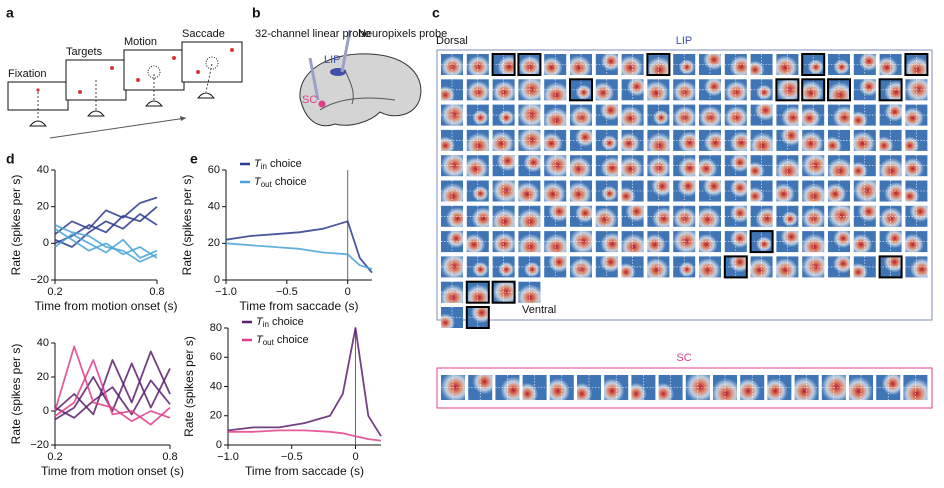 The height and width of the screenshot is (488, 944). Describe the element at coordinates (10, 159) in the screenshot. I see `panel-label: d` at that location.